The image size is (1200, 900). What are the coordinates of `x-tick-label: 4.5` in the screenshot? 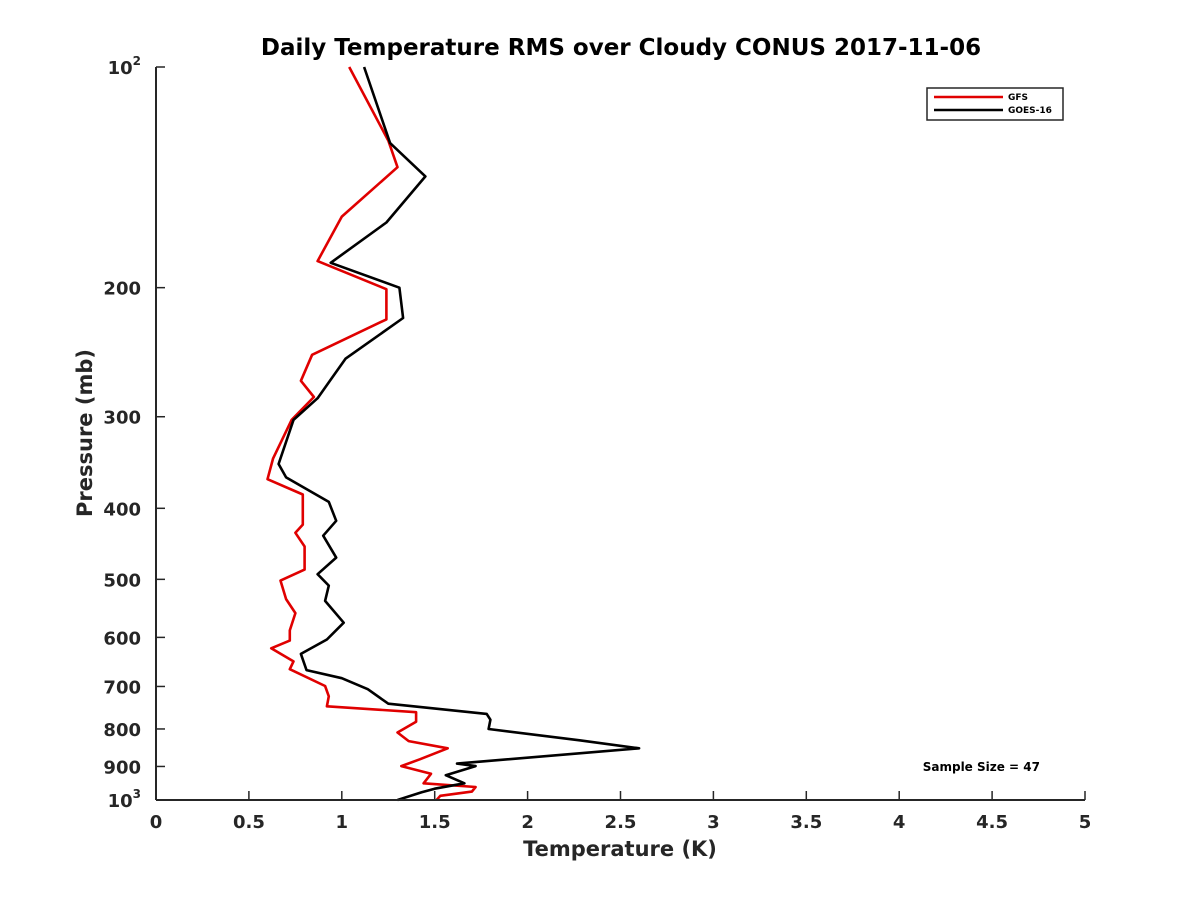 It's located at (992, 822).